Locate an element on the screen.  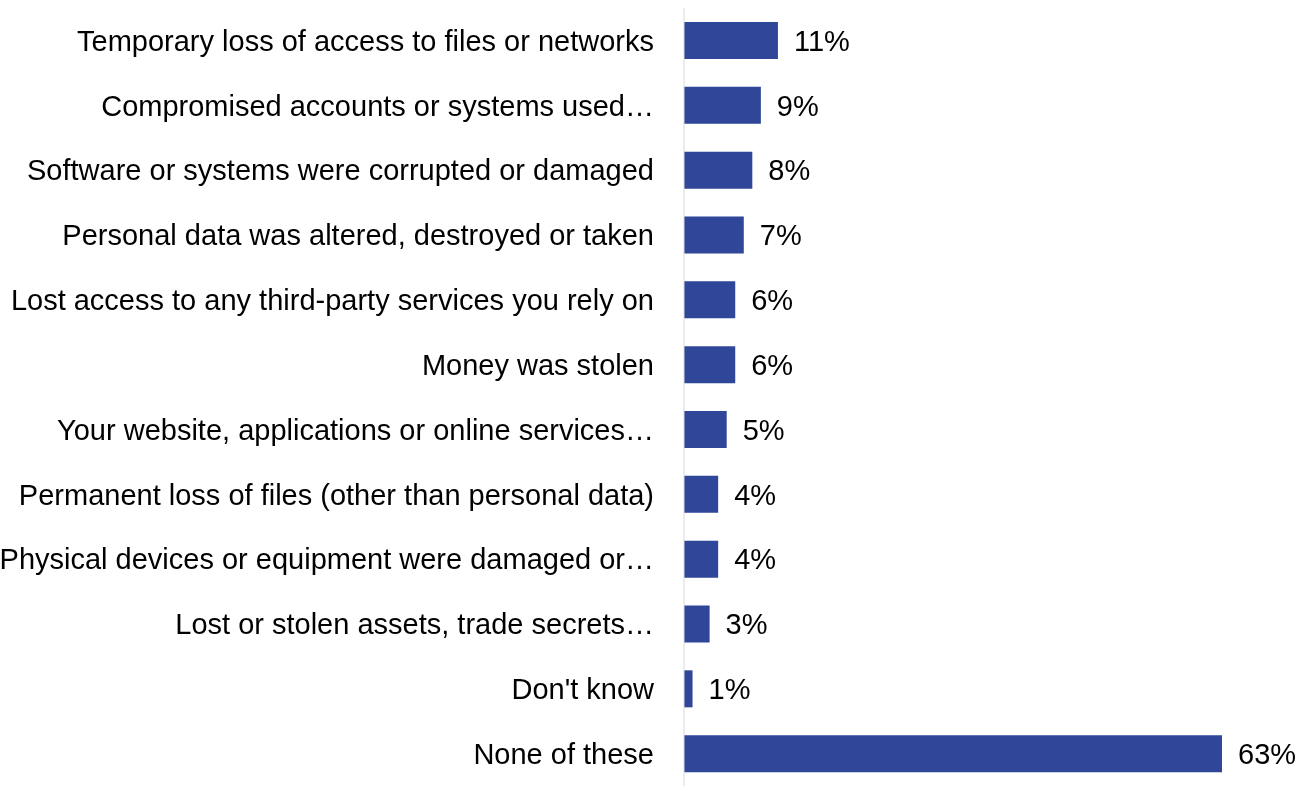
y-tick-label: Permanent loss of files (other than personal data) is located at coordinates (336, 494).